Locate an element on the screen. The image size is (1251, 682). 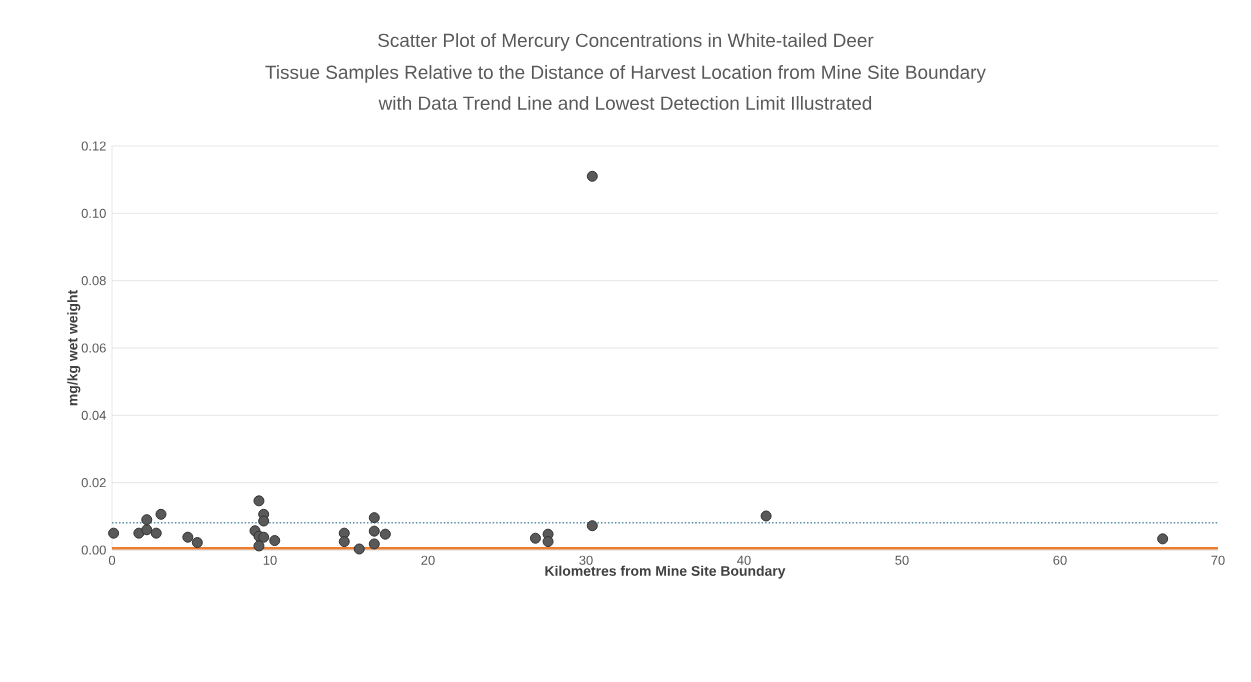
y-tick-label: 0.02 is located at coordinates (93, 483).